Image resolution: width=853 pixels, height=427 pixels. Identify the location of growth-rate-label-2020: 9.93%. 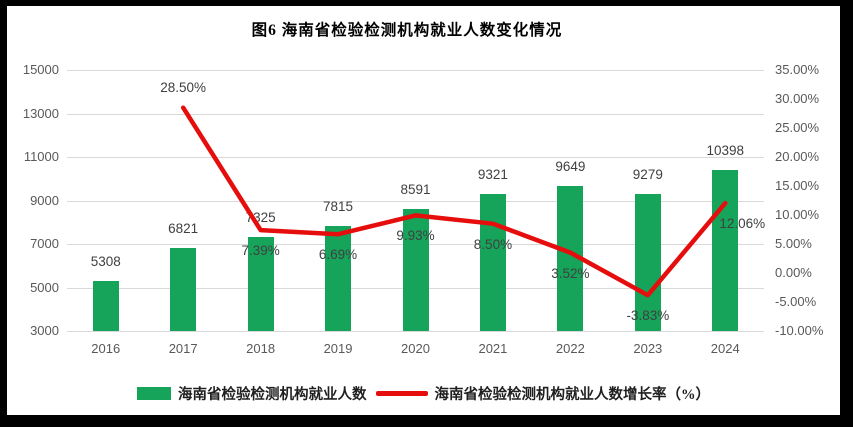
(415, 236).